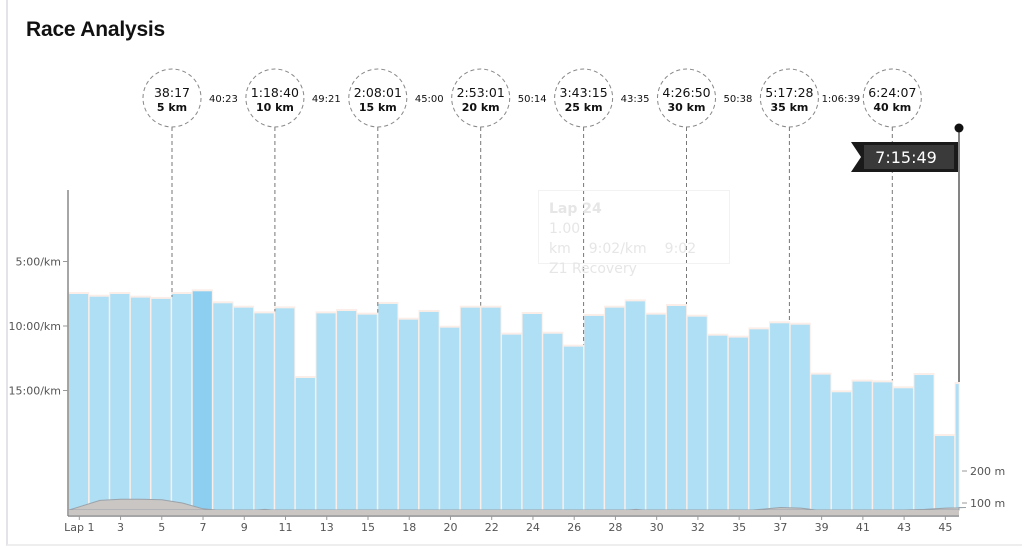 The width and height of the screenshot is (1024, 548). Describe the element at coordinates (533, 527) in the screenshot. I see `x-tick-label: 24` at that location.